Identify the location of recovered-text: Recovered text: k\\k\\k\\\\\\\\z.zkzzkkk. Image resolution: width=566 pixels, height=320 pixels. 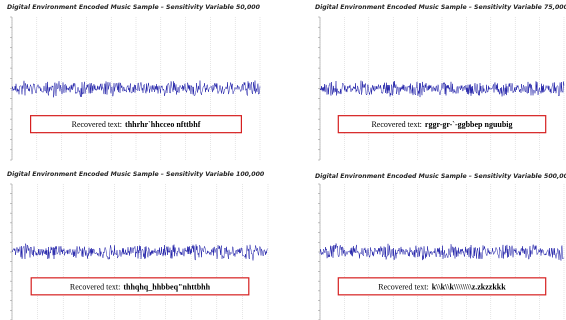
(442, 286).